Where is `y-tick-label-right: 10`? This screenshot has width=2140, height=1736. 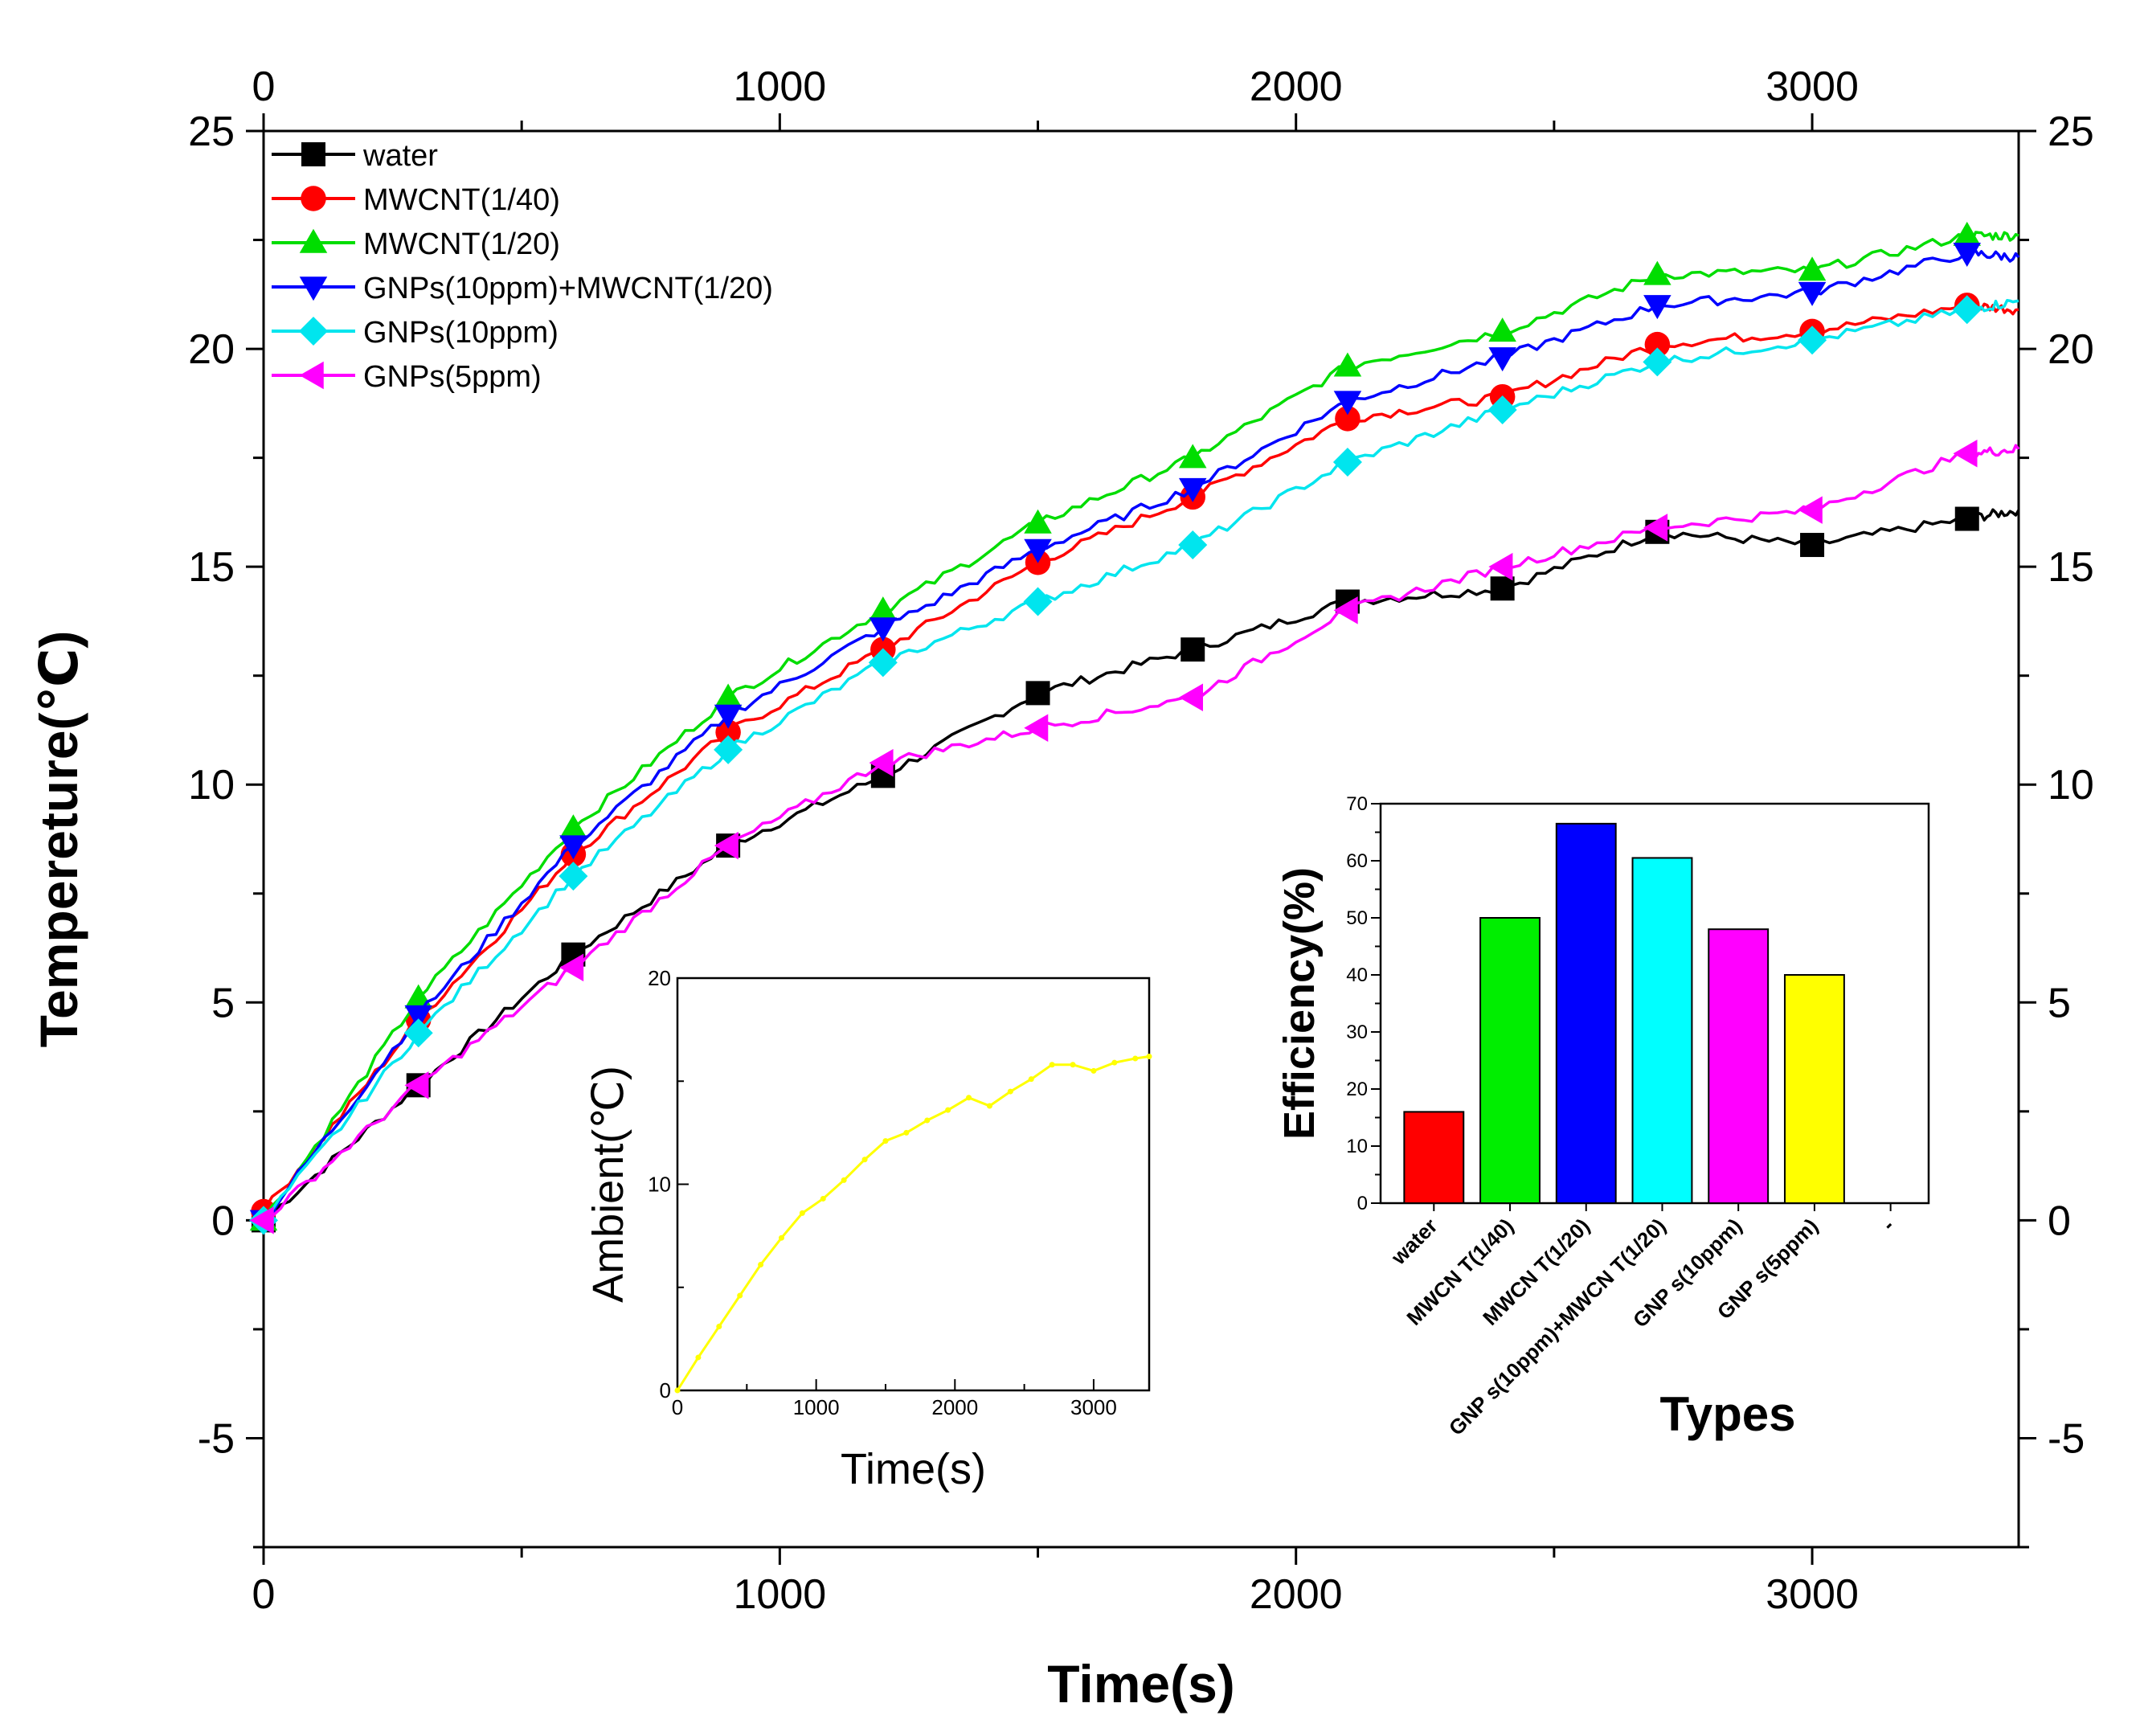
y-tick-label-right: 10 is located at coordinates (2071, 785).